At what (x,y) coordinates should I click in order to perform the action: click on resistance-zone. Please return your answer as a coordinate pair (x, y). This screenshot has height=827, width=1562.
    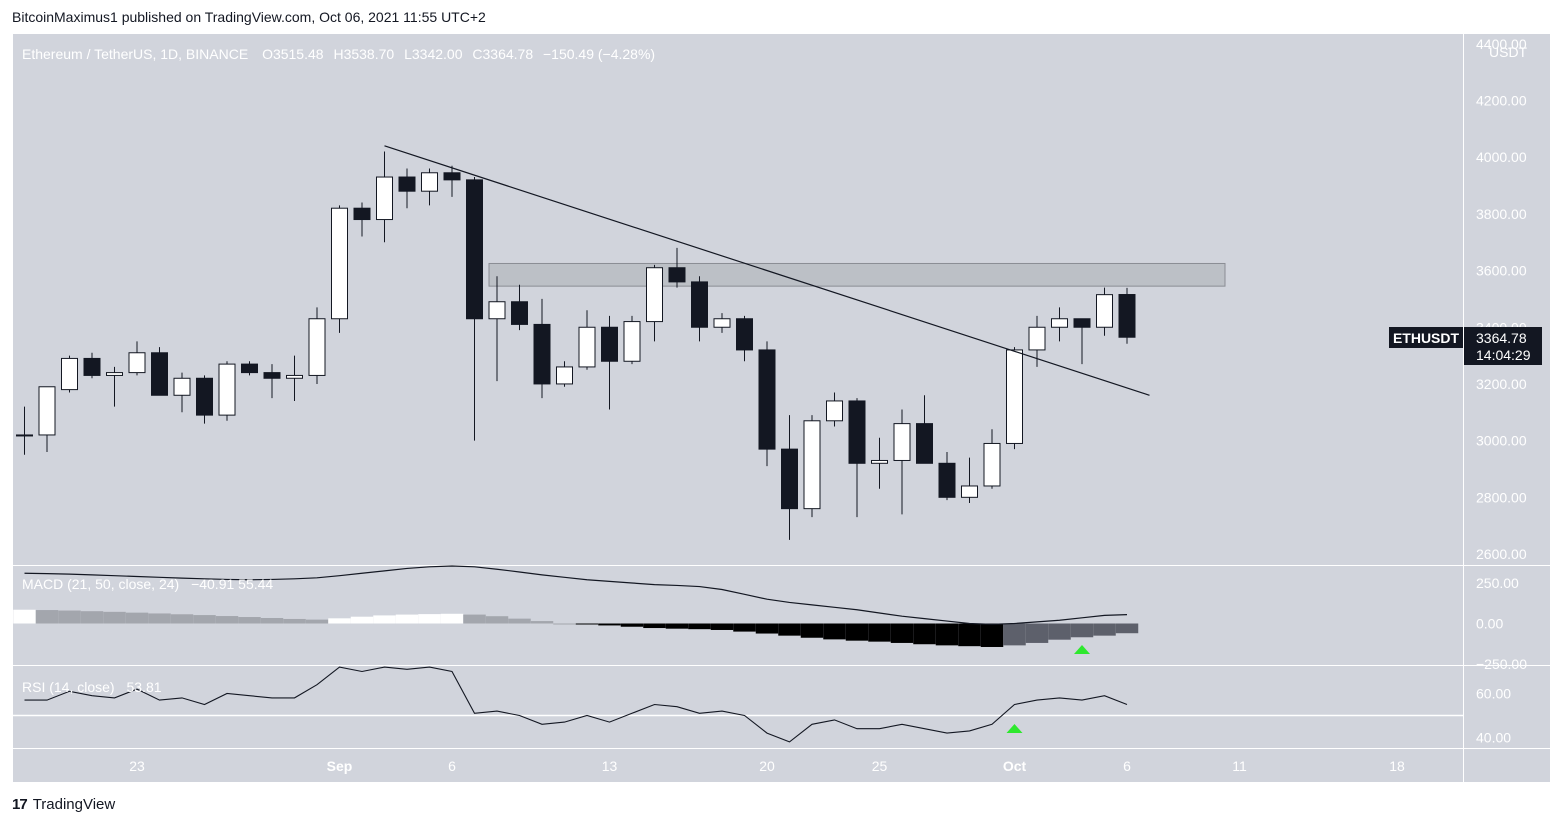
    Looking at the image, I should click on (857, 274).